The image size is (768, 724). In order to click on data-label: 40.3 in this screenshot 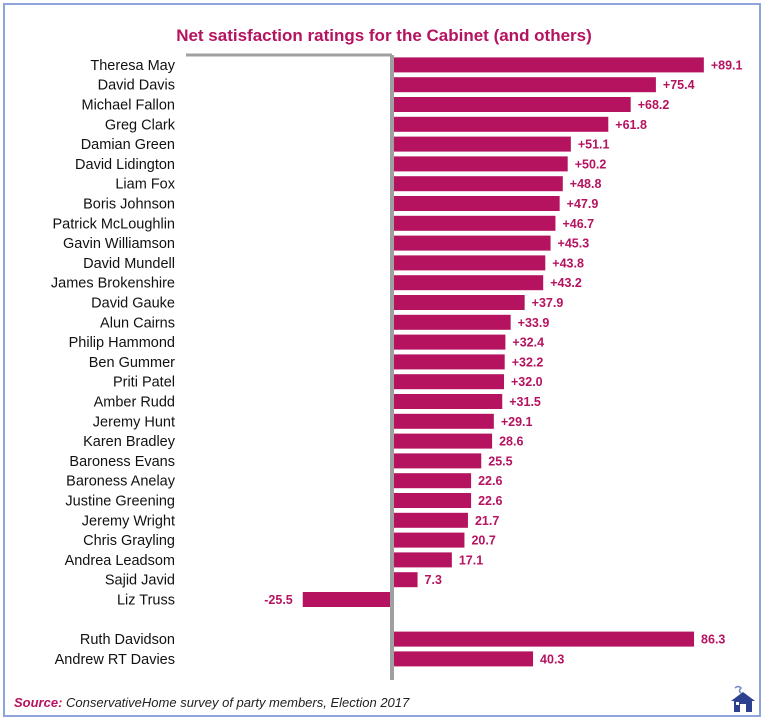, I will do `click(552, 659)`.